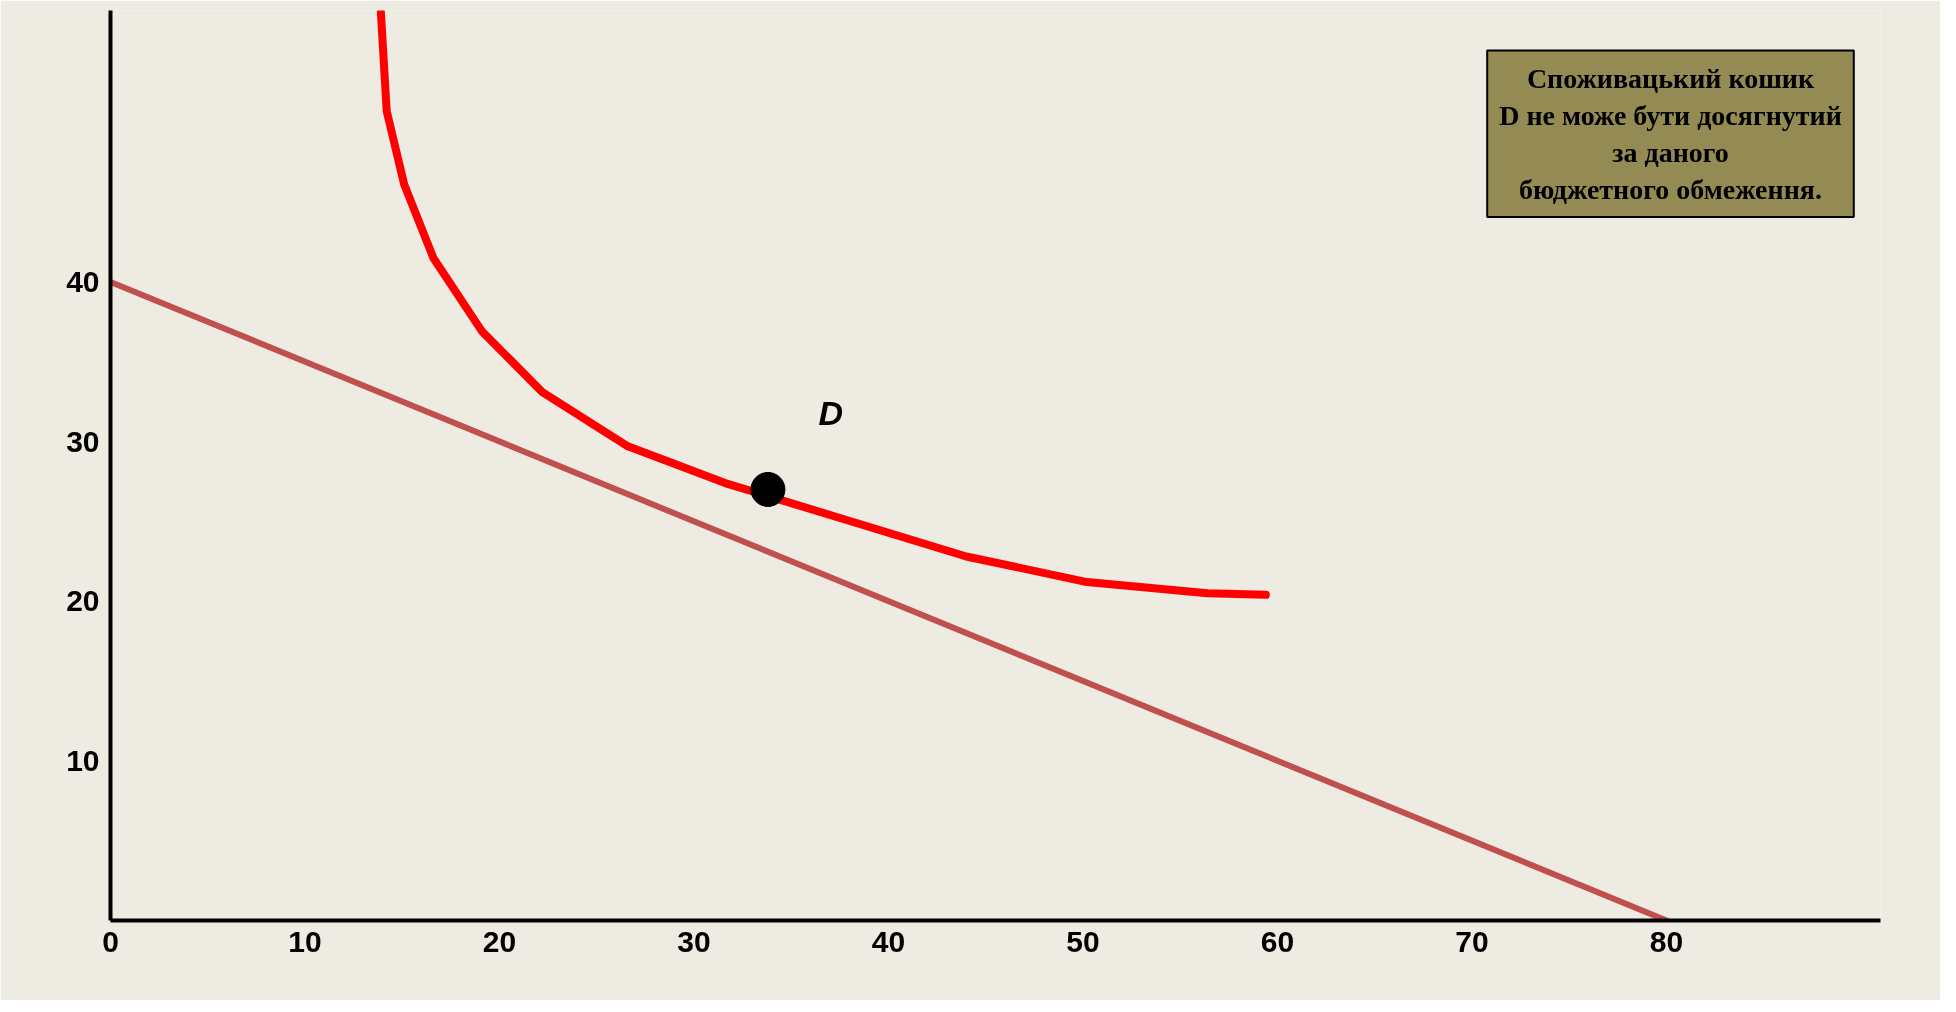  What do you see at coordinates (83, 281) in the screenshot?
I see `y-tick-label: 40` at bounding box center [83, 281].